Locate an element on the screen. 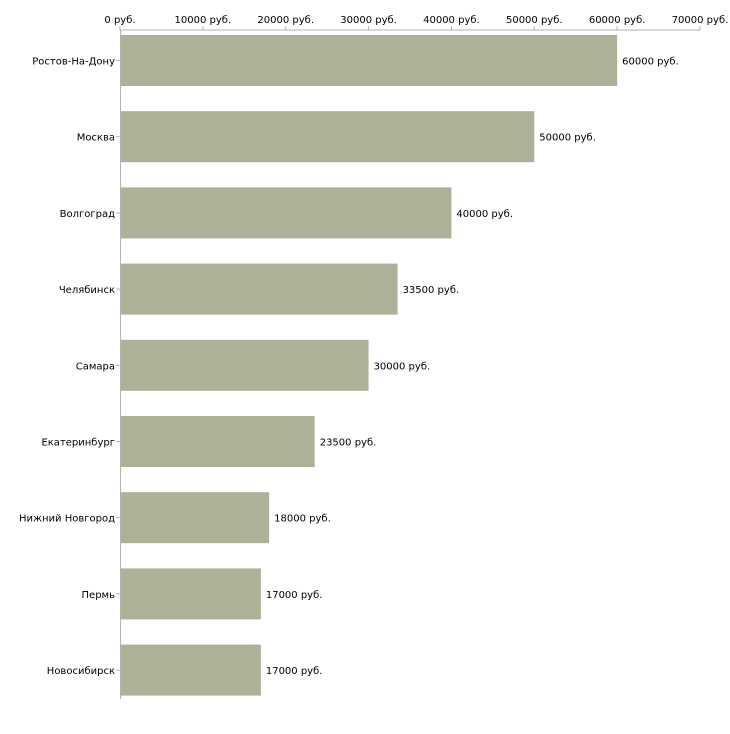  bar-value-label: 23500 руб. is located at coordinates (348, 443).